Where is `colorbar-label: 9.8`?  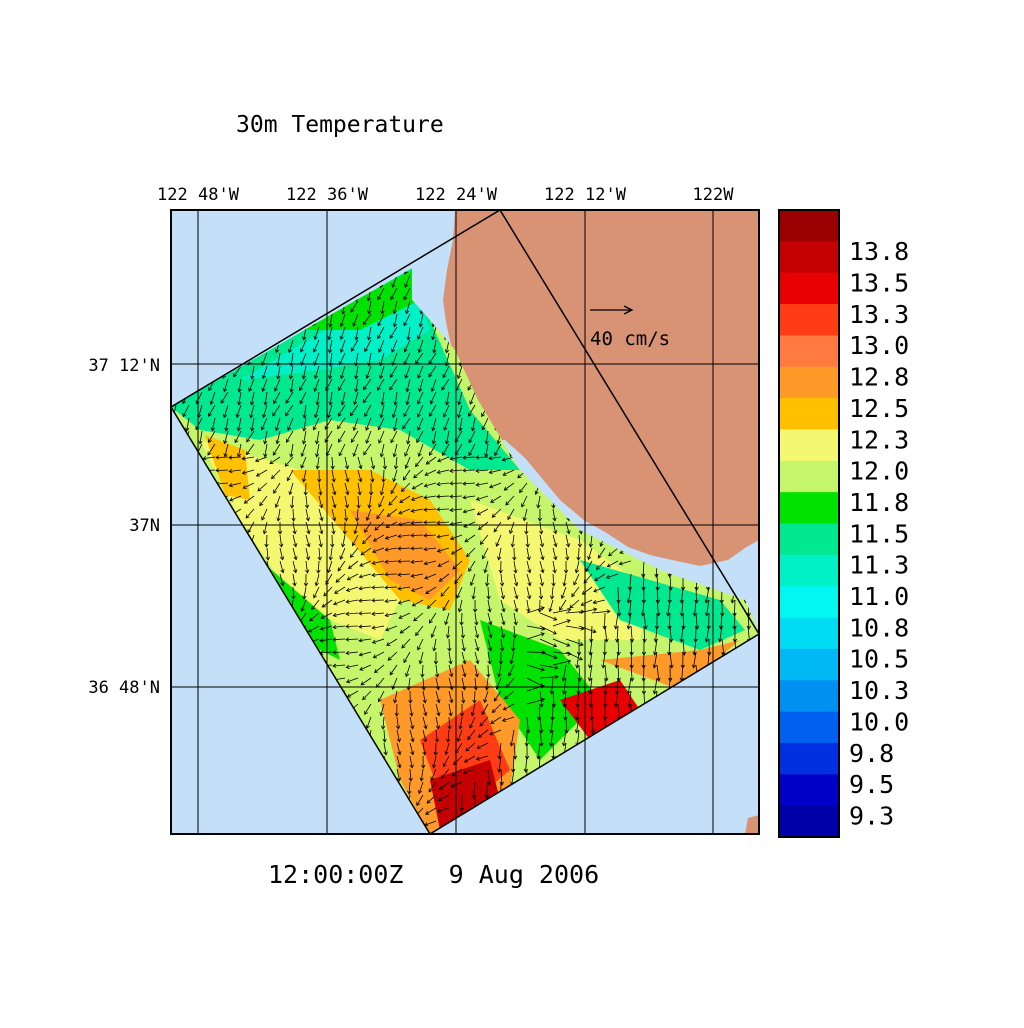 colorbar-label: 9.8 is located at coordinates (871, 753).